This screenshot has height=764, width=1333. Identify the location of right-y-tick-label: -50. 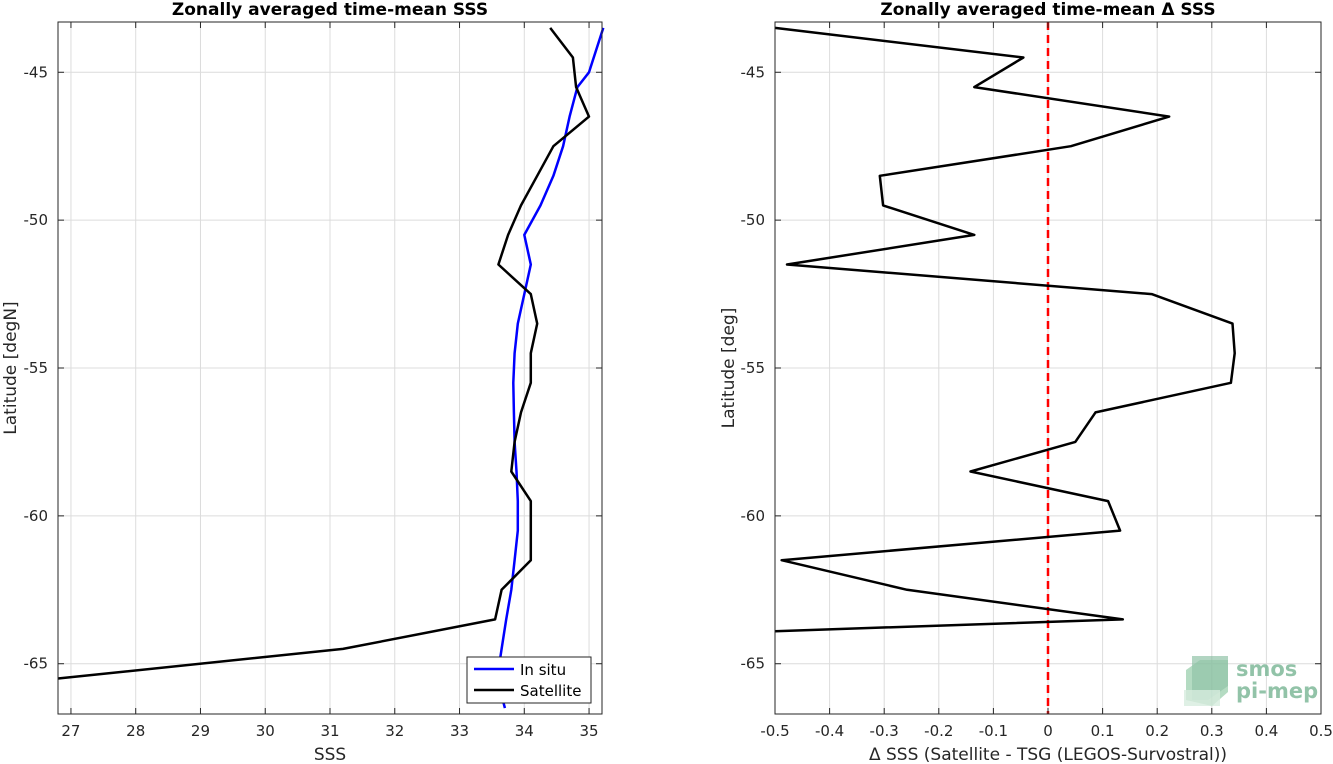
(753, 220).